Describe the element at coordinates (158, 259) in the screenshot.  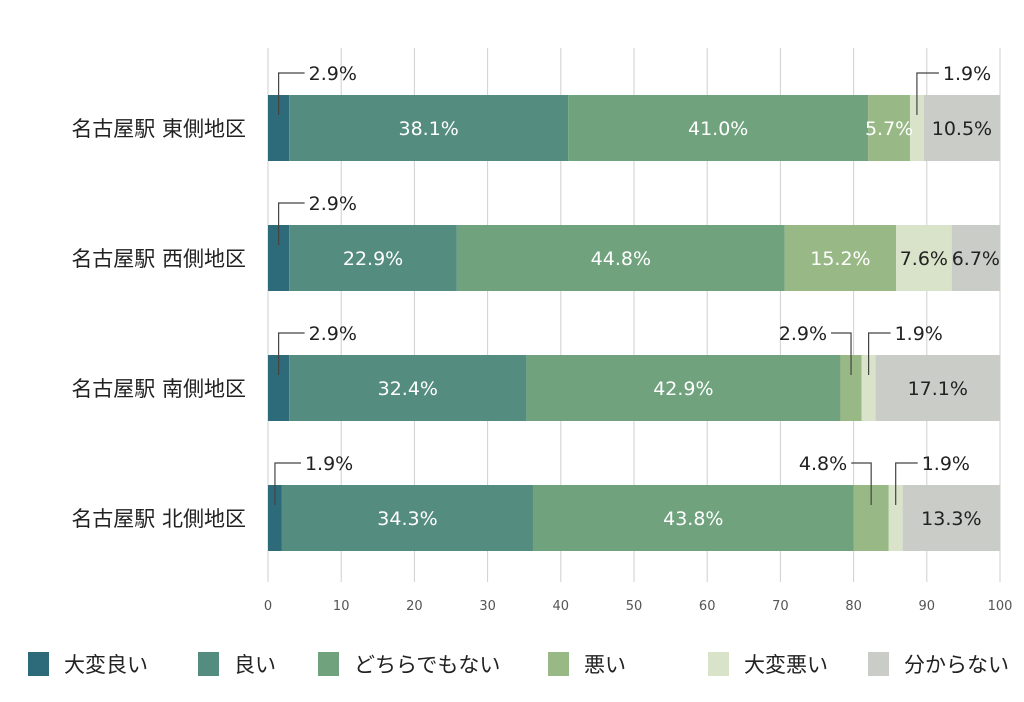
I see `category-label: 名古屋駅 西側地区` at that location.